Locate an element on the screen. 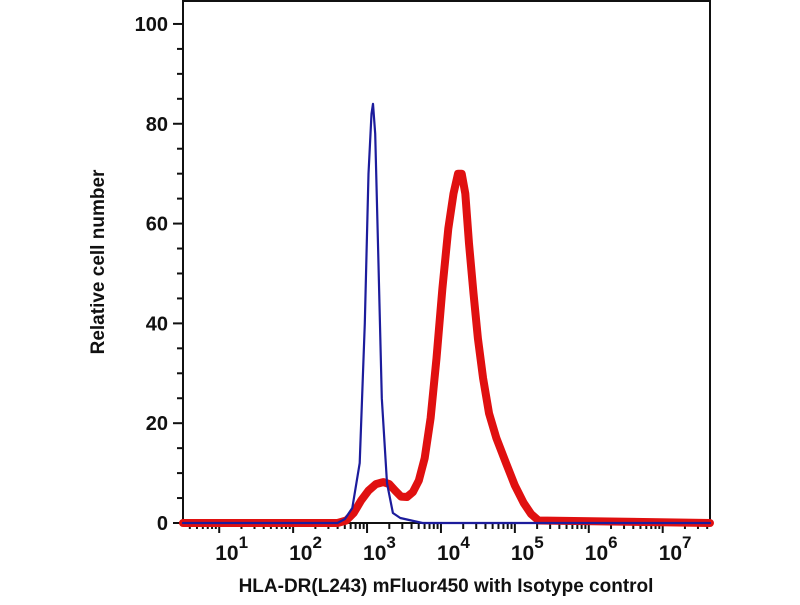 The image size is (800, 605). x-tick-exponent: 3 is located at coordinates (390, 542).